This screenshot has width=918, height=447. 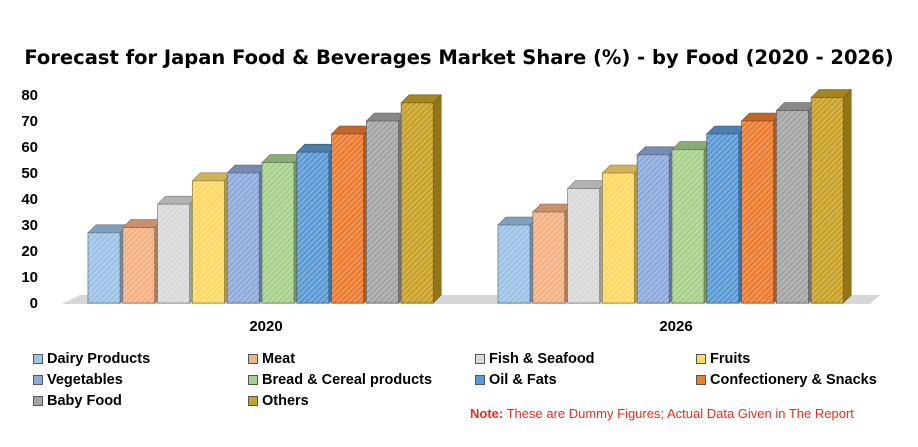 What do you see at coordinates (285, 401) in the screenshot?
I see `legend-label: Others` at bounding box center [285, 401].